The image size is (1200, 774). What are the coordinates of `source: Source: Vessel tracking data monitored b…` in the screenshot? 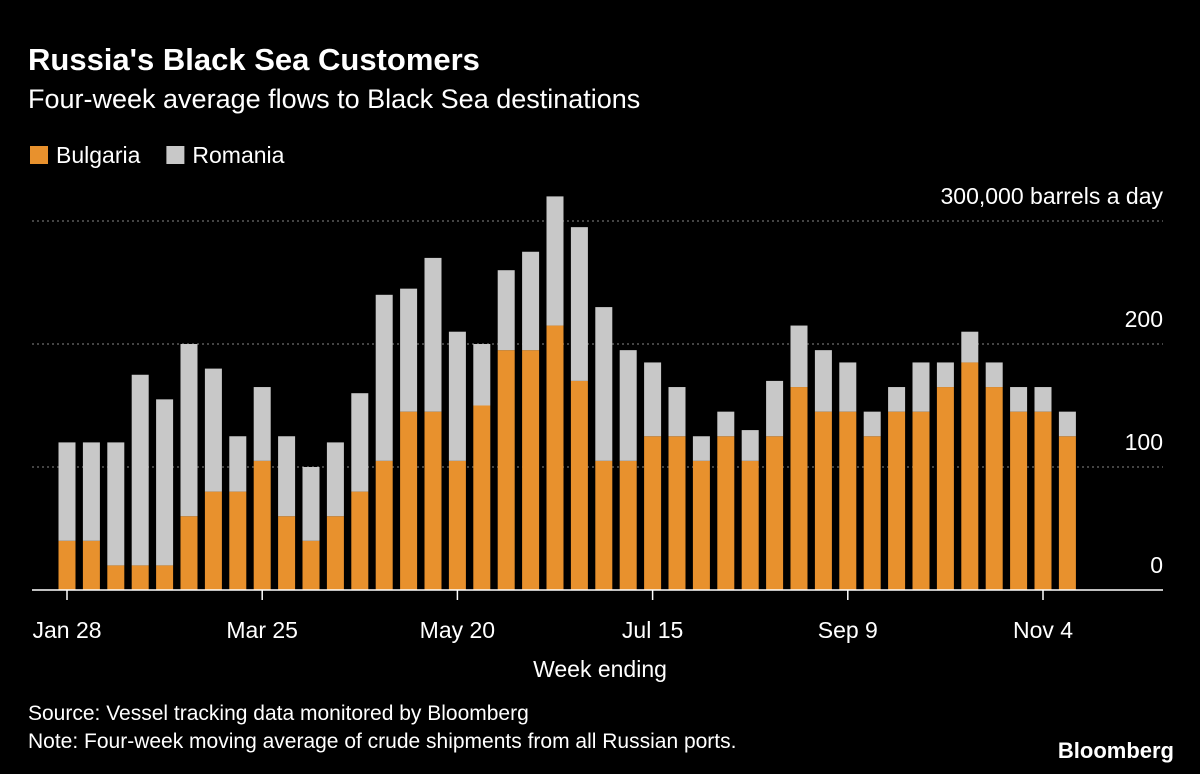 It's located at (278, 713).